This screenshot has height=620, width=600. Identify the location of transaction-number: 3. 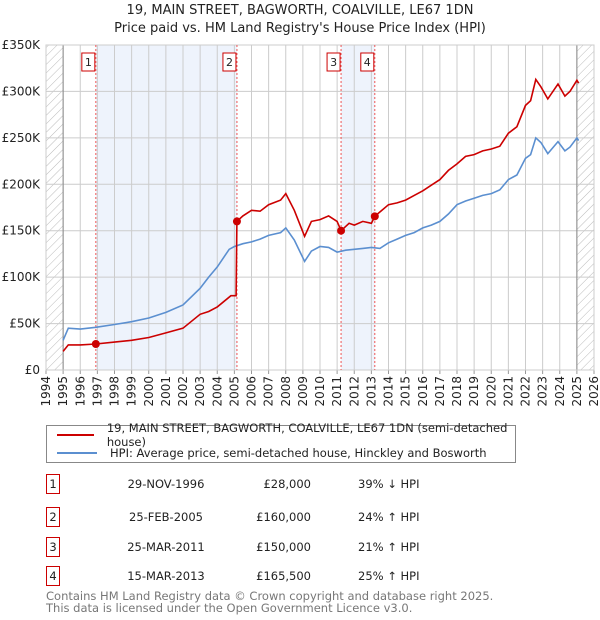
(53, 547).